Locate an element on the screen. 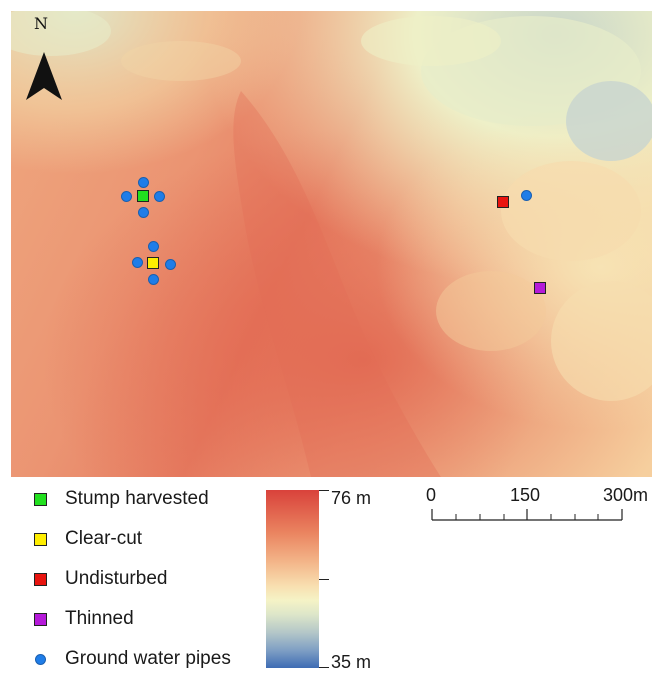  ramp-tick-mid is located at coordinates (324, 579).